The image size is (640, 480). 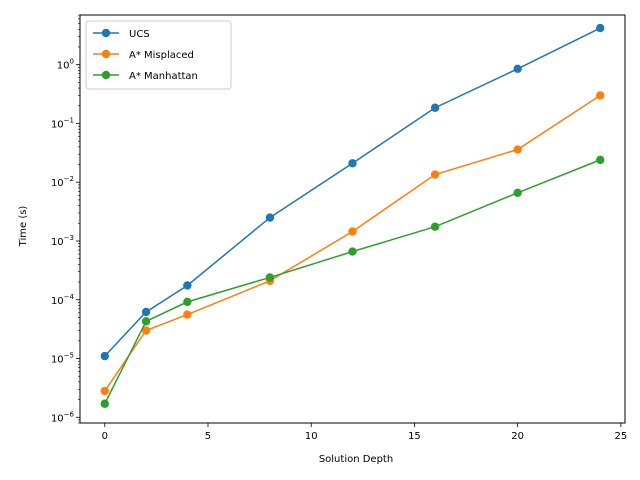 I want to click on x-axis-ticks: 0 5 10 15 20 25, so click(x=365, y=432).